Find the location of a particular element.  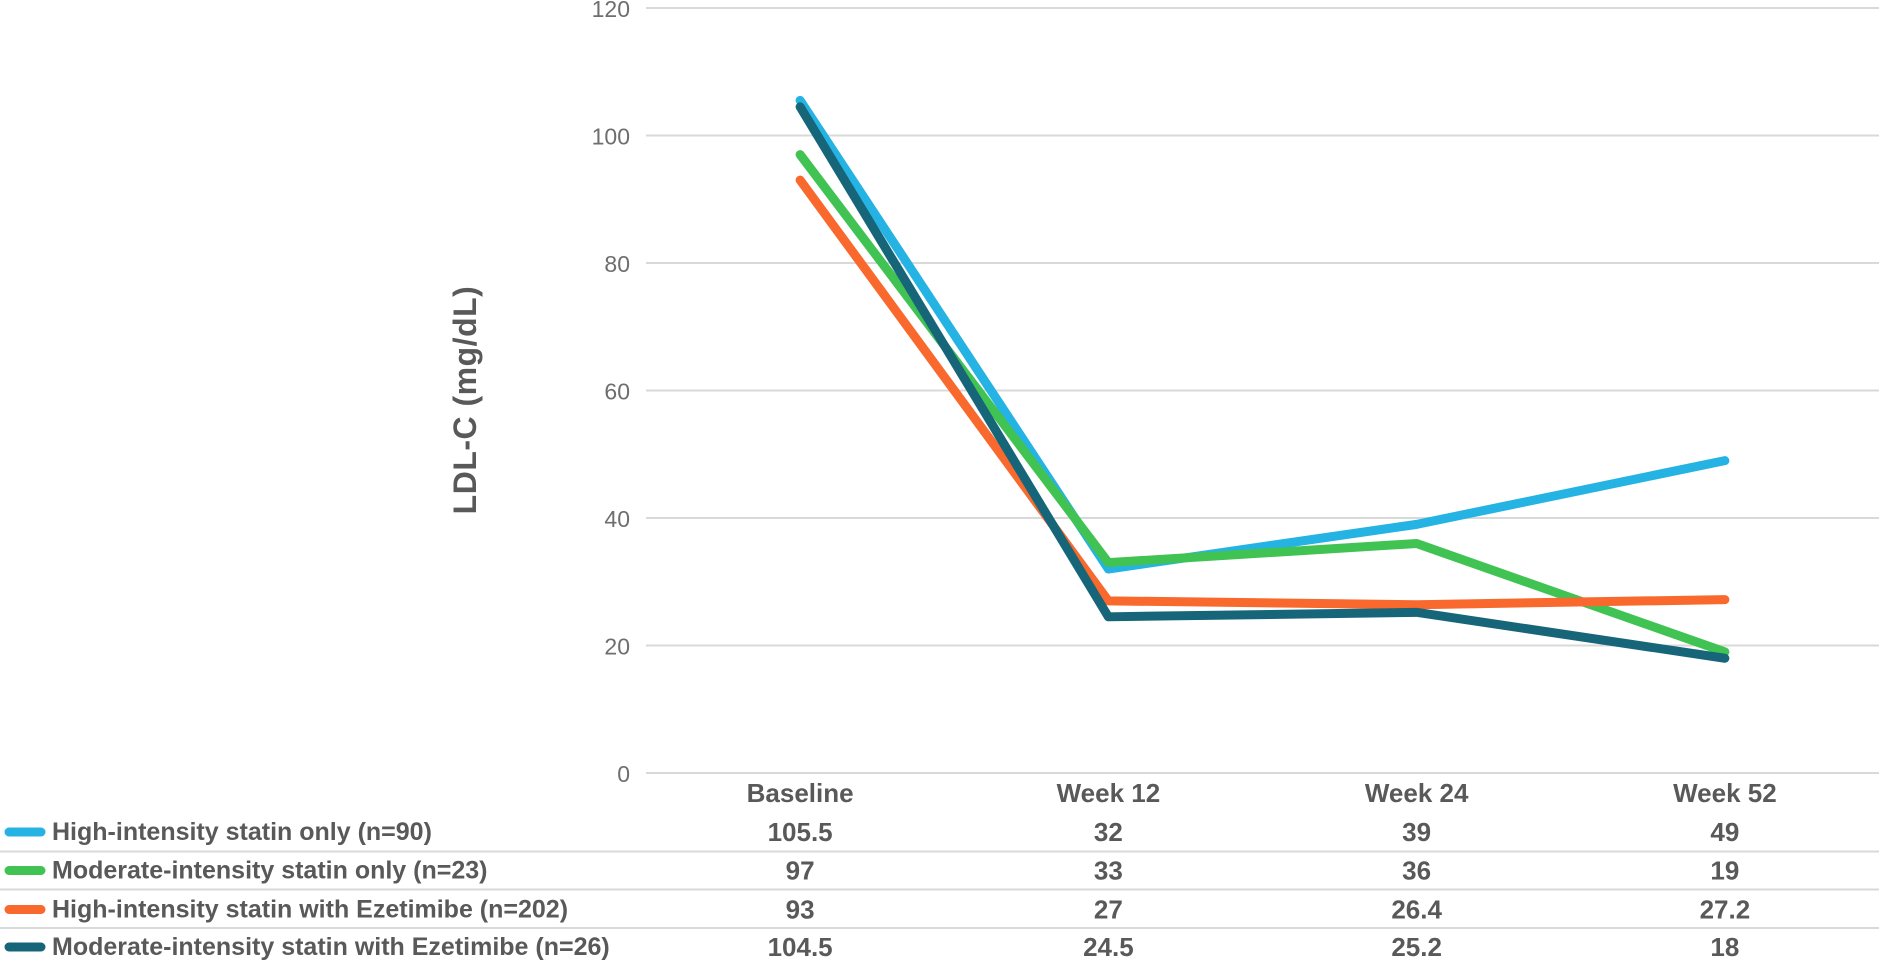

y-tick-label-120: 120 is located at coordinates (611, 11).